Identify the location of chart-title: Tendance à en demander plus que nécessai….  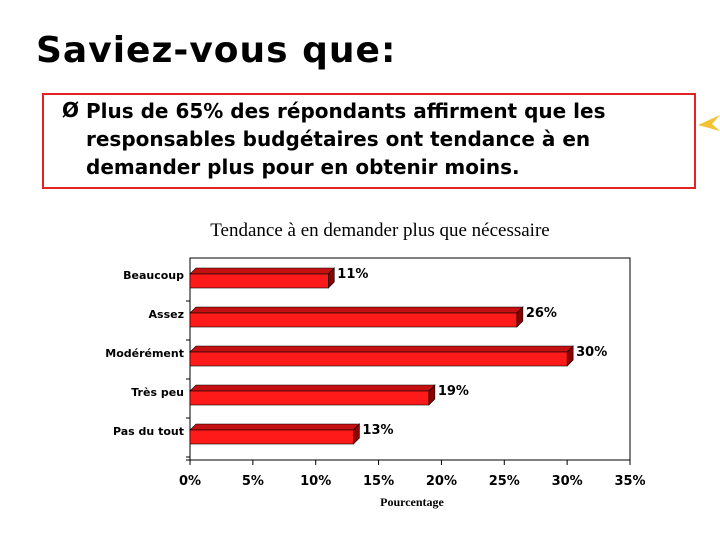
(379, 230).